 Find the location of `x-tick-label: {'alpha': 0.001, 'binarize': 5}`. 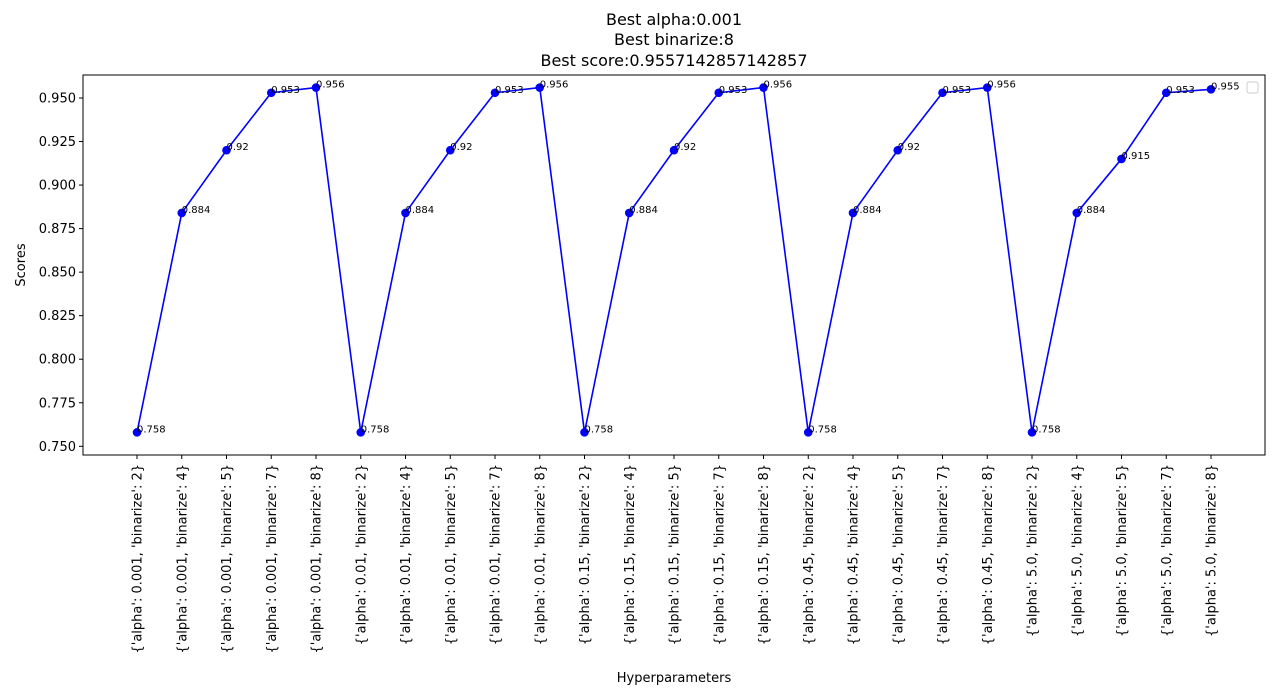

x-tick-label: {'alpha': 0.001, 'binarize': 5} is located at coordinates (227, 559).